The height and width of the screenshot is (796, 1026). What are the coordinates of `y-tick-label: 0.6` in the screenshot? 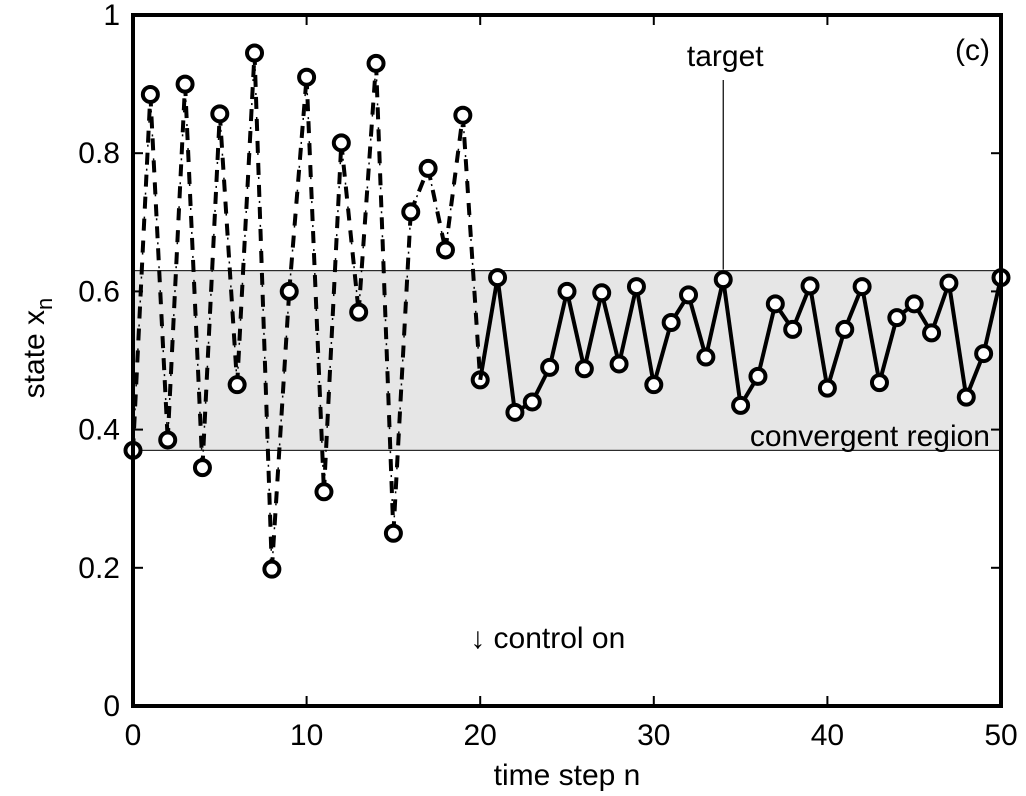 It's located at (99, 291).